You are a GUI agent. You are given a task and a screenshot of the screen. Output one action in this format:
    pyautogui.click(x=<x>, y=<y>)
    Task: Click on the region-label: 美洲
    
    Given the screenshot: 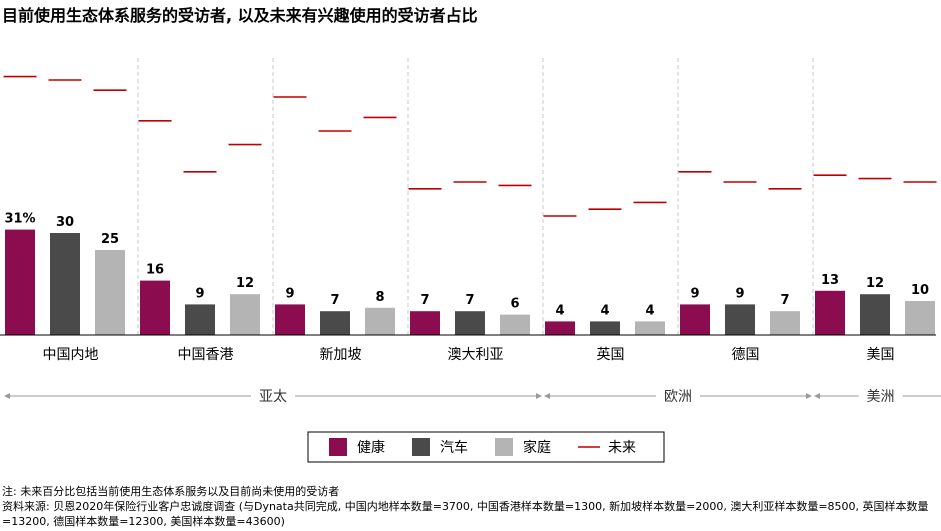 What is the action you would take?
    pyautogui.click(x=881, y=397)
    